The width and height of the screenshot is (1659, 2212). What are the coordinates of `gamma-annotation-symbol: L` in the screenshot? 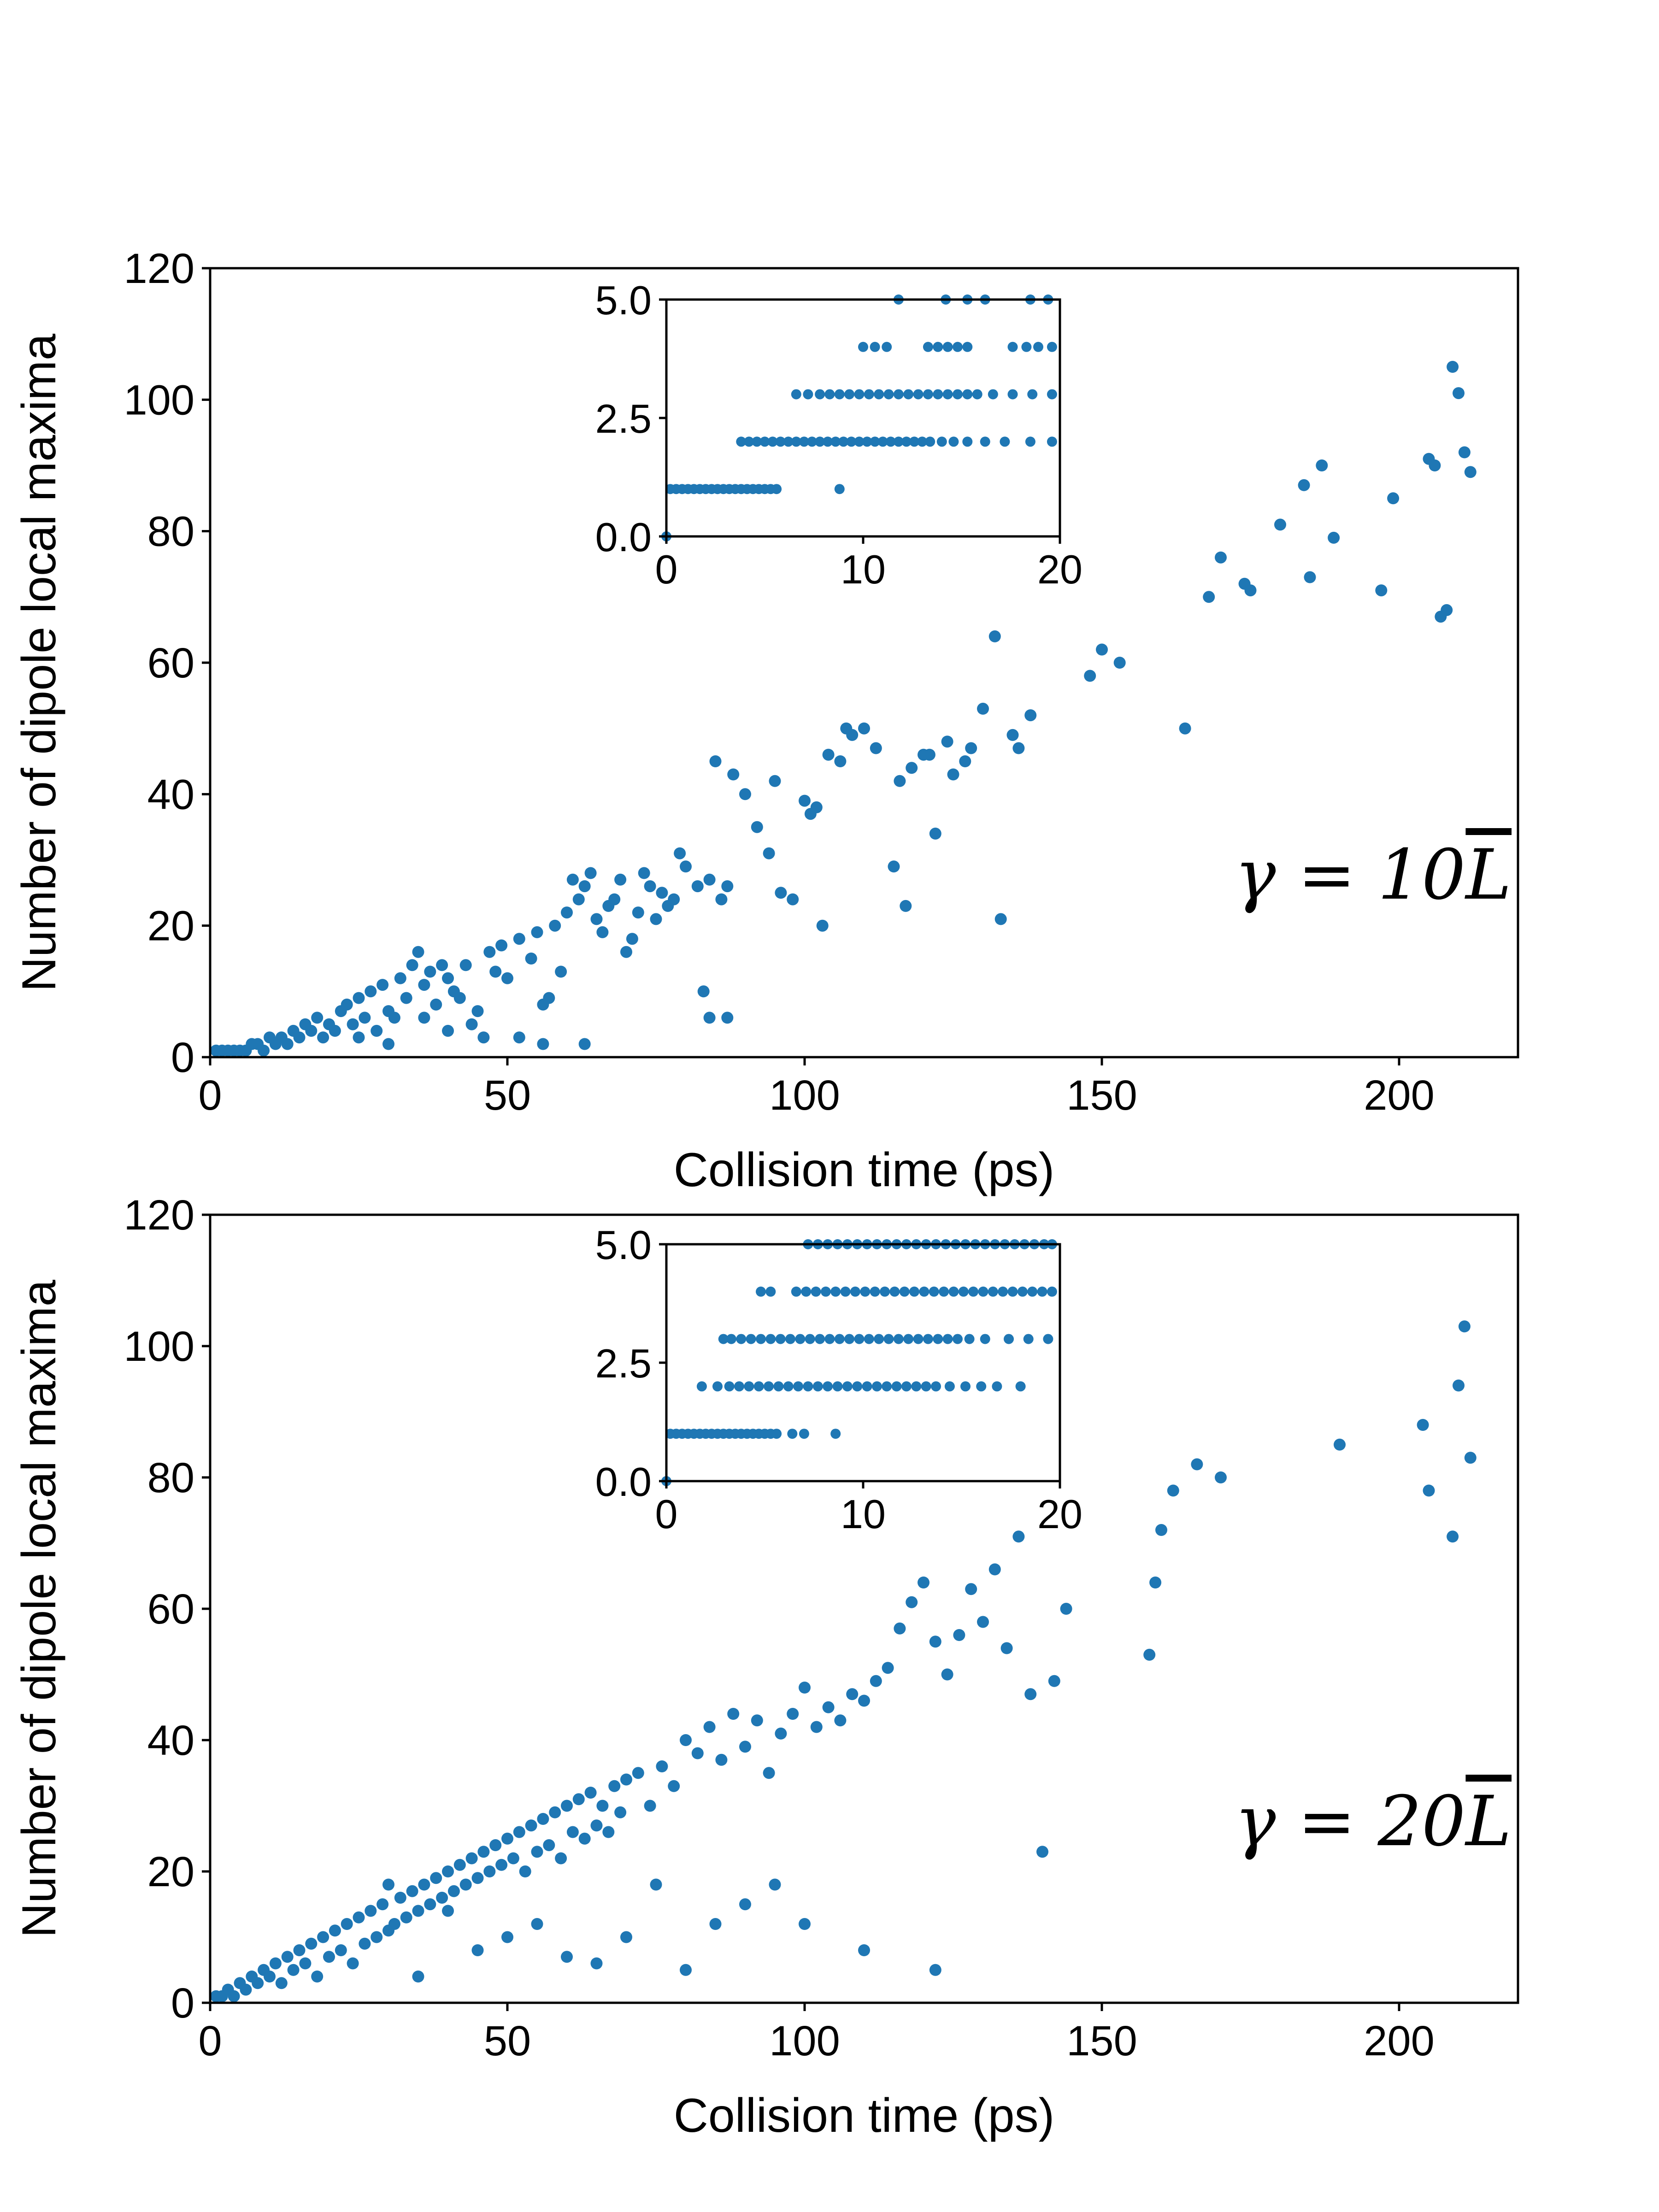 It's located at (1488, 1822).